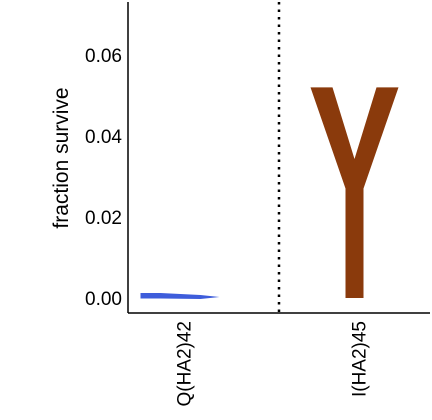  I want to click on y-tick-label: 0.04, so click(103, 137).